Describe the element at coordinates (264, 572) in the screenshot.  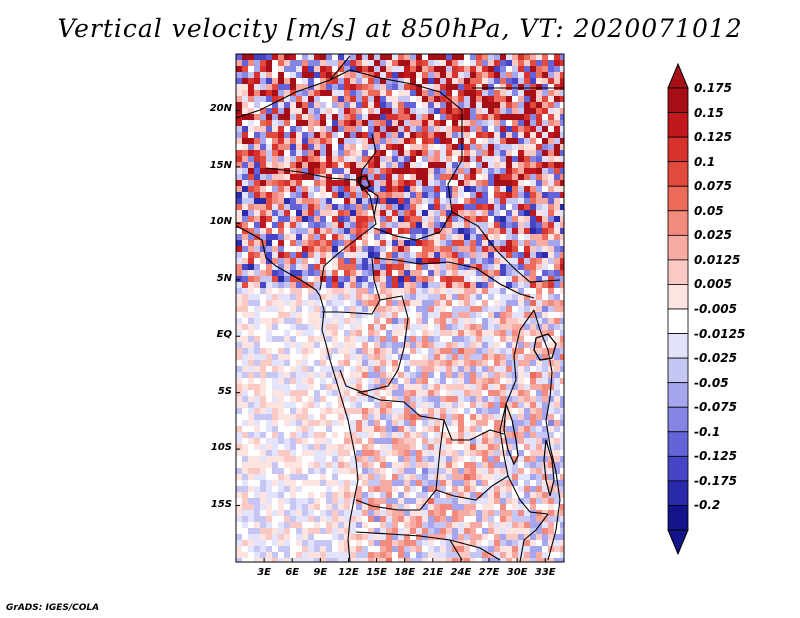
I see `lon-tick-label: 3E` at that location.